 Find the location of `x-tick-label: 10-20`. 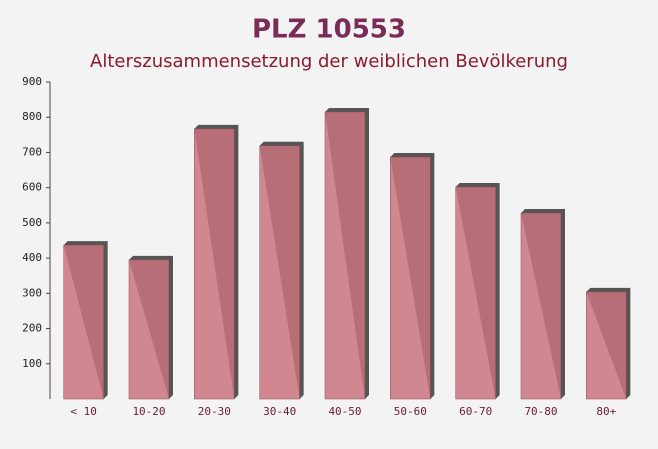

x-tick-label: 10-20 is located at coordinates (148, 411).